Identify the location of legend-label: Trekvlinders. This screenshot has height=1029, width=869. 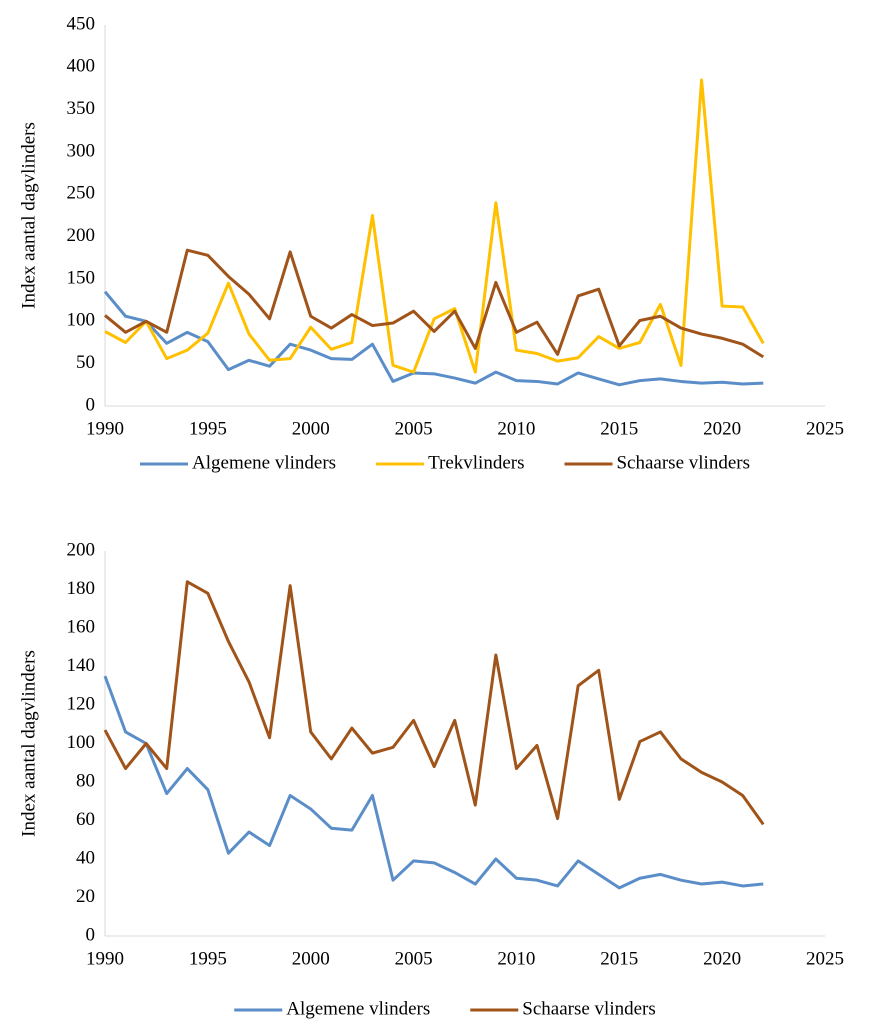
(476, 462).